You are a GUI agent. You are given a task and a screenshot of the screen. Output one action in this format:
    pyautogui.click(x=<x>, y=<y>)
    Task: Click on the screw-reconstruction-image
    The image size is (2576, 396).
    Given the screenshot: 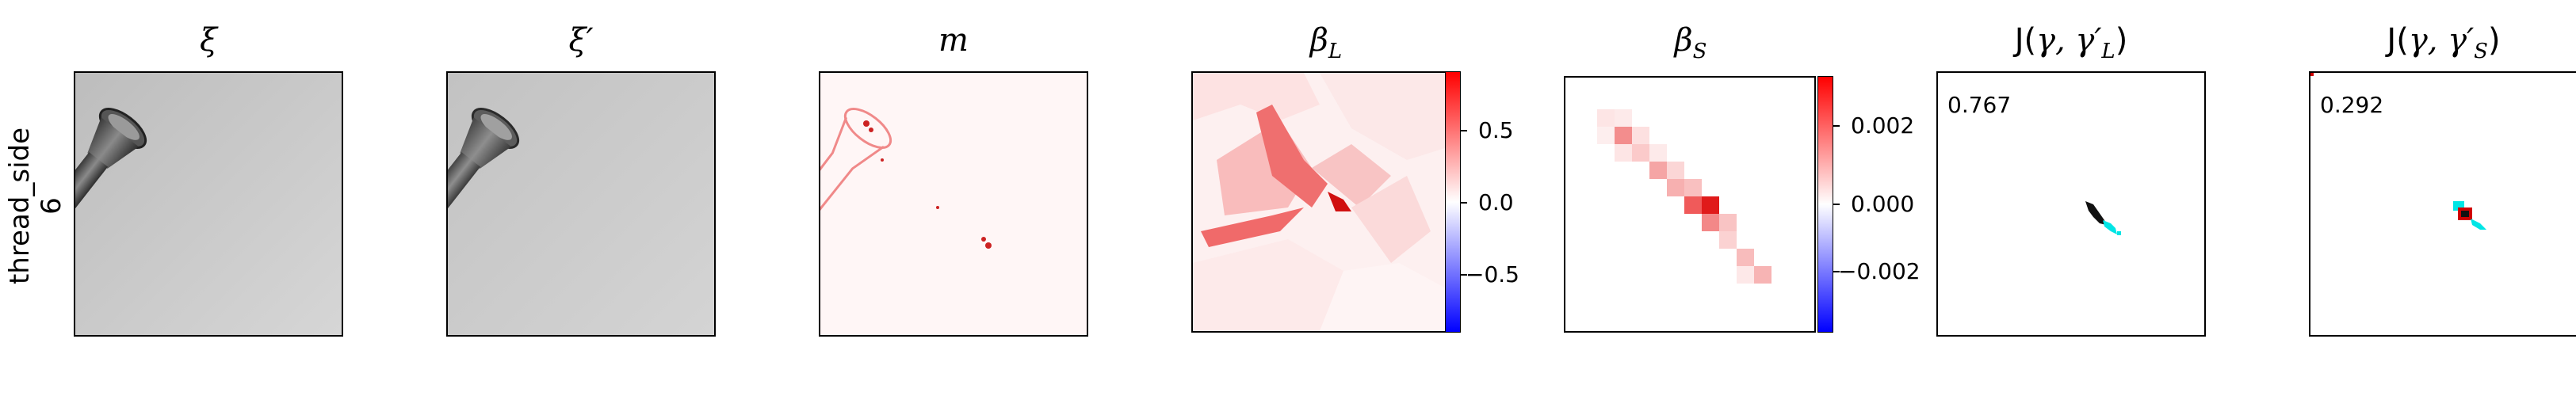 What is the action you would take?
    pyautogui.click(x=581, y=204)
    